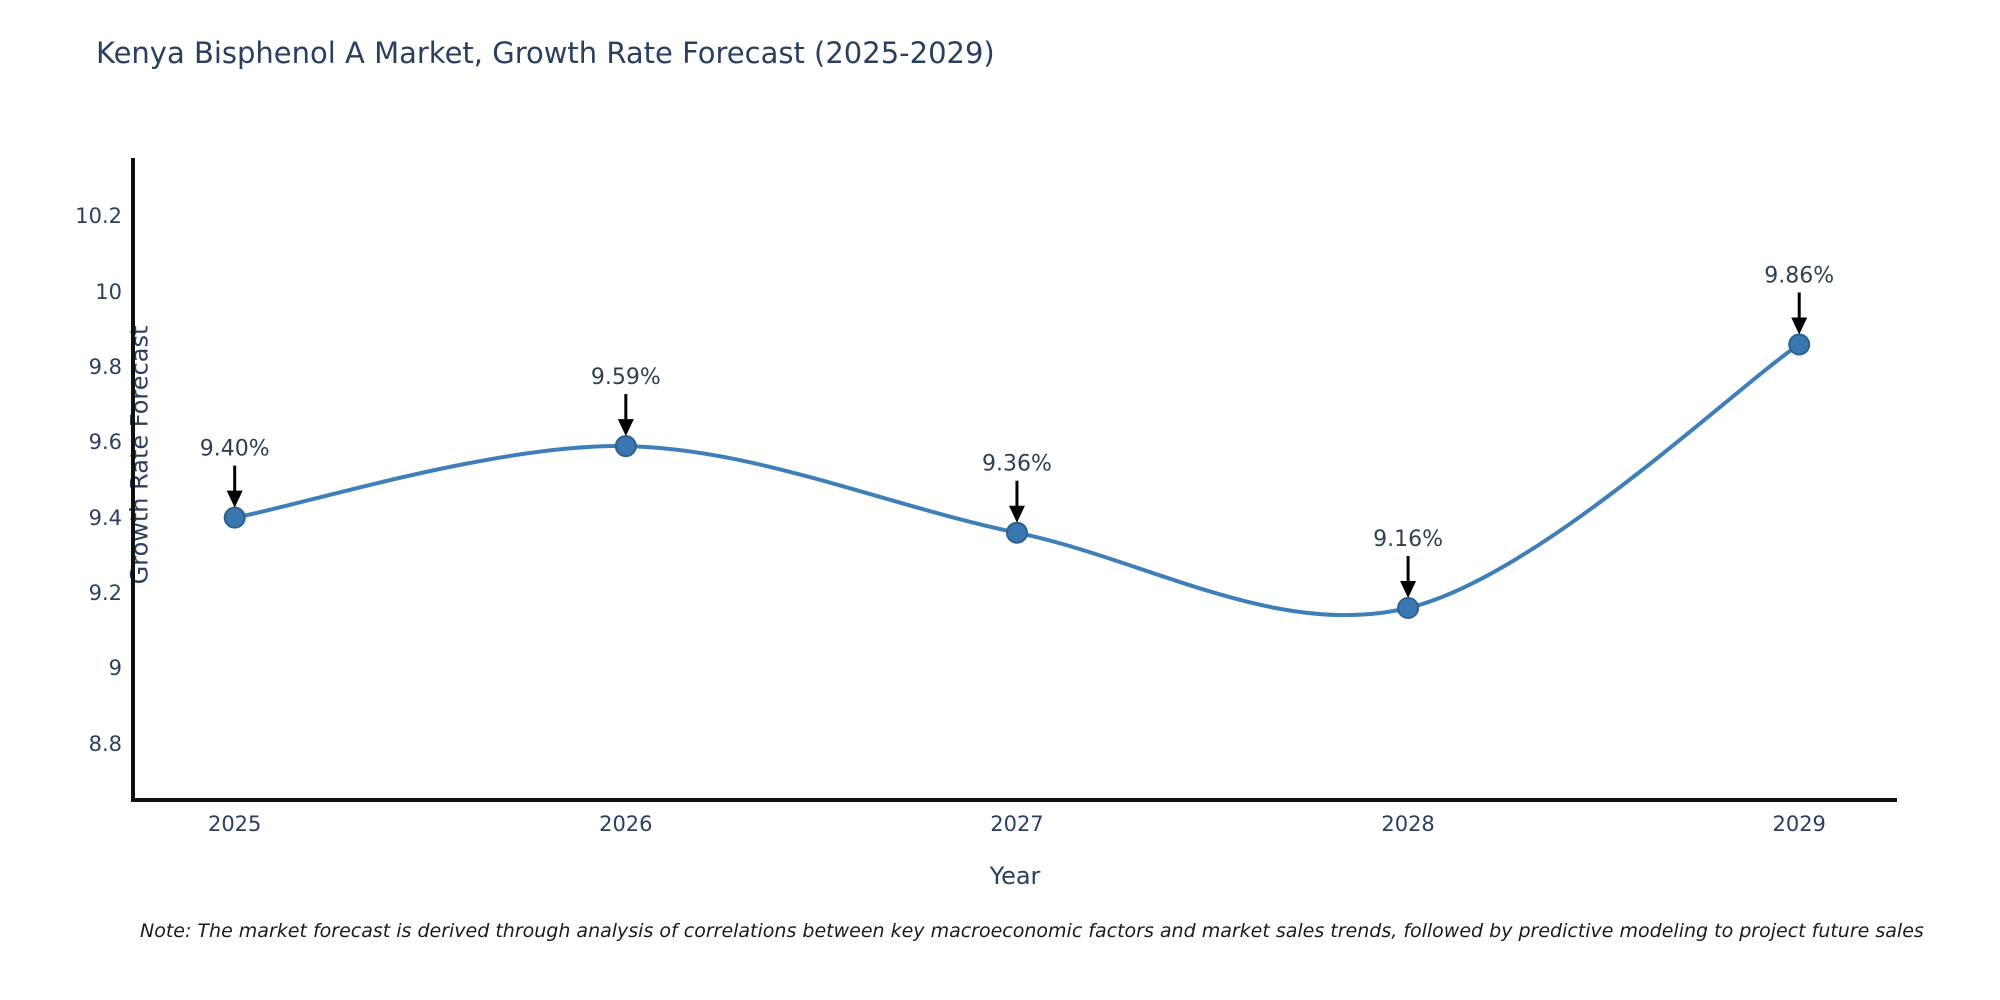  Describe the element at coordinates (105, 442) in the screenshot. I see `y-tick-label: 9.6` at that location.